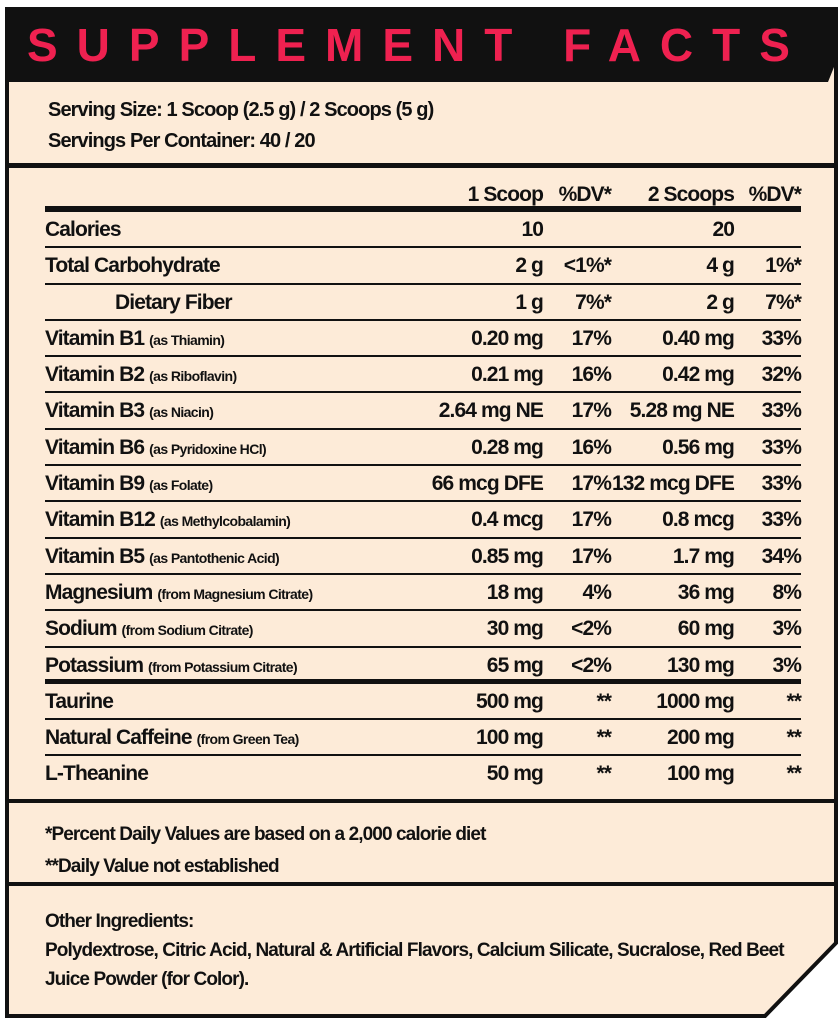 The image size is (839, 1024). What do you see at coordinates (95, 375) in the screenshot?
I see `nutrient-label: Vitamin B2` at bounding box center [95, 375].